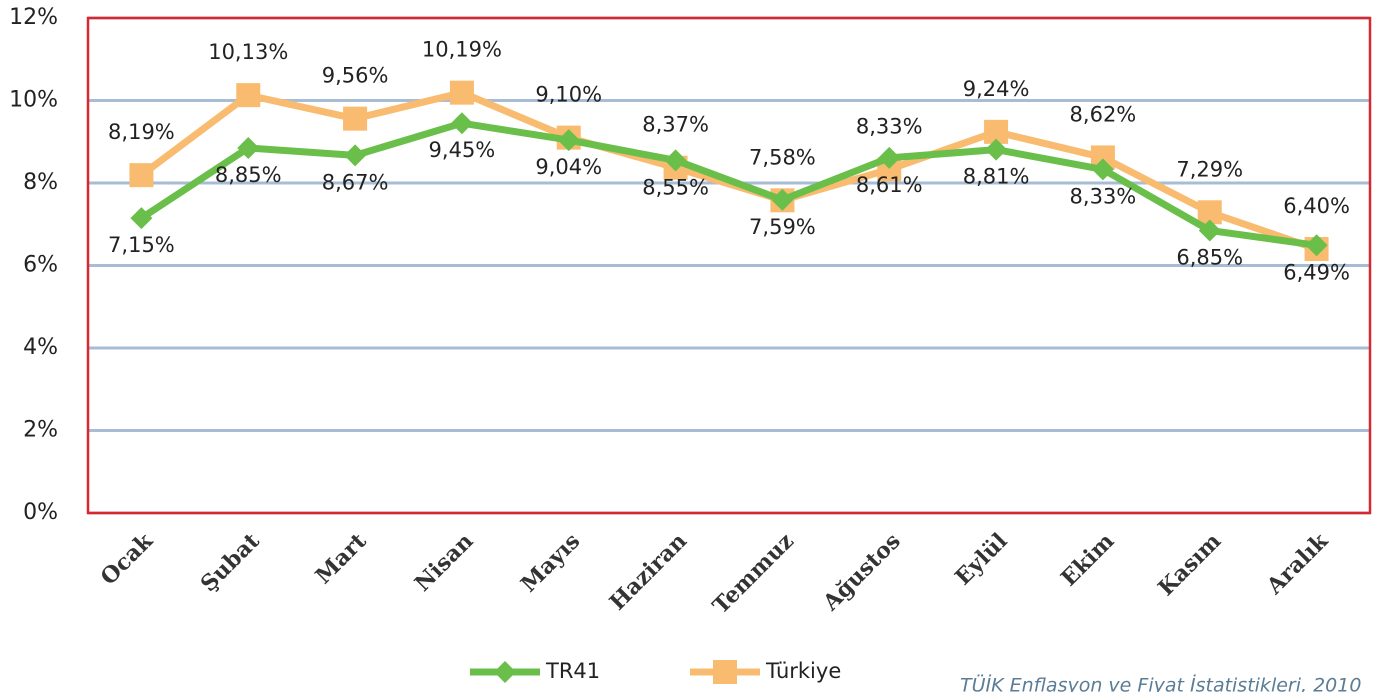 Image resolution: width=1385 pixels, height=692 pixels. What do you see at coordinates (568, 167) in the screenshot?
I see `data-label: 9,04%` at bounding box center [568, 167].